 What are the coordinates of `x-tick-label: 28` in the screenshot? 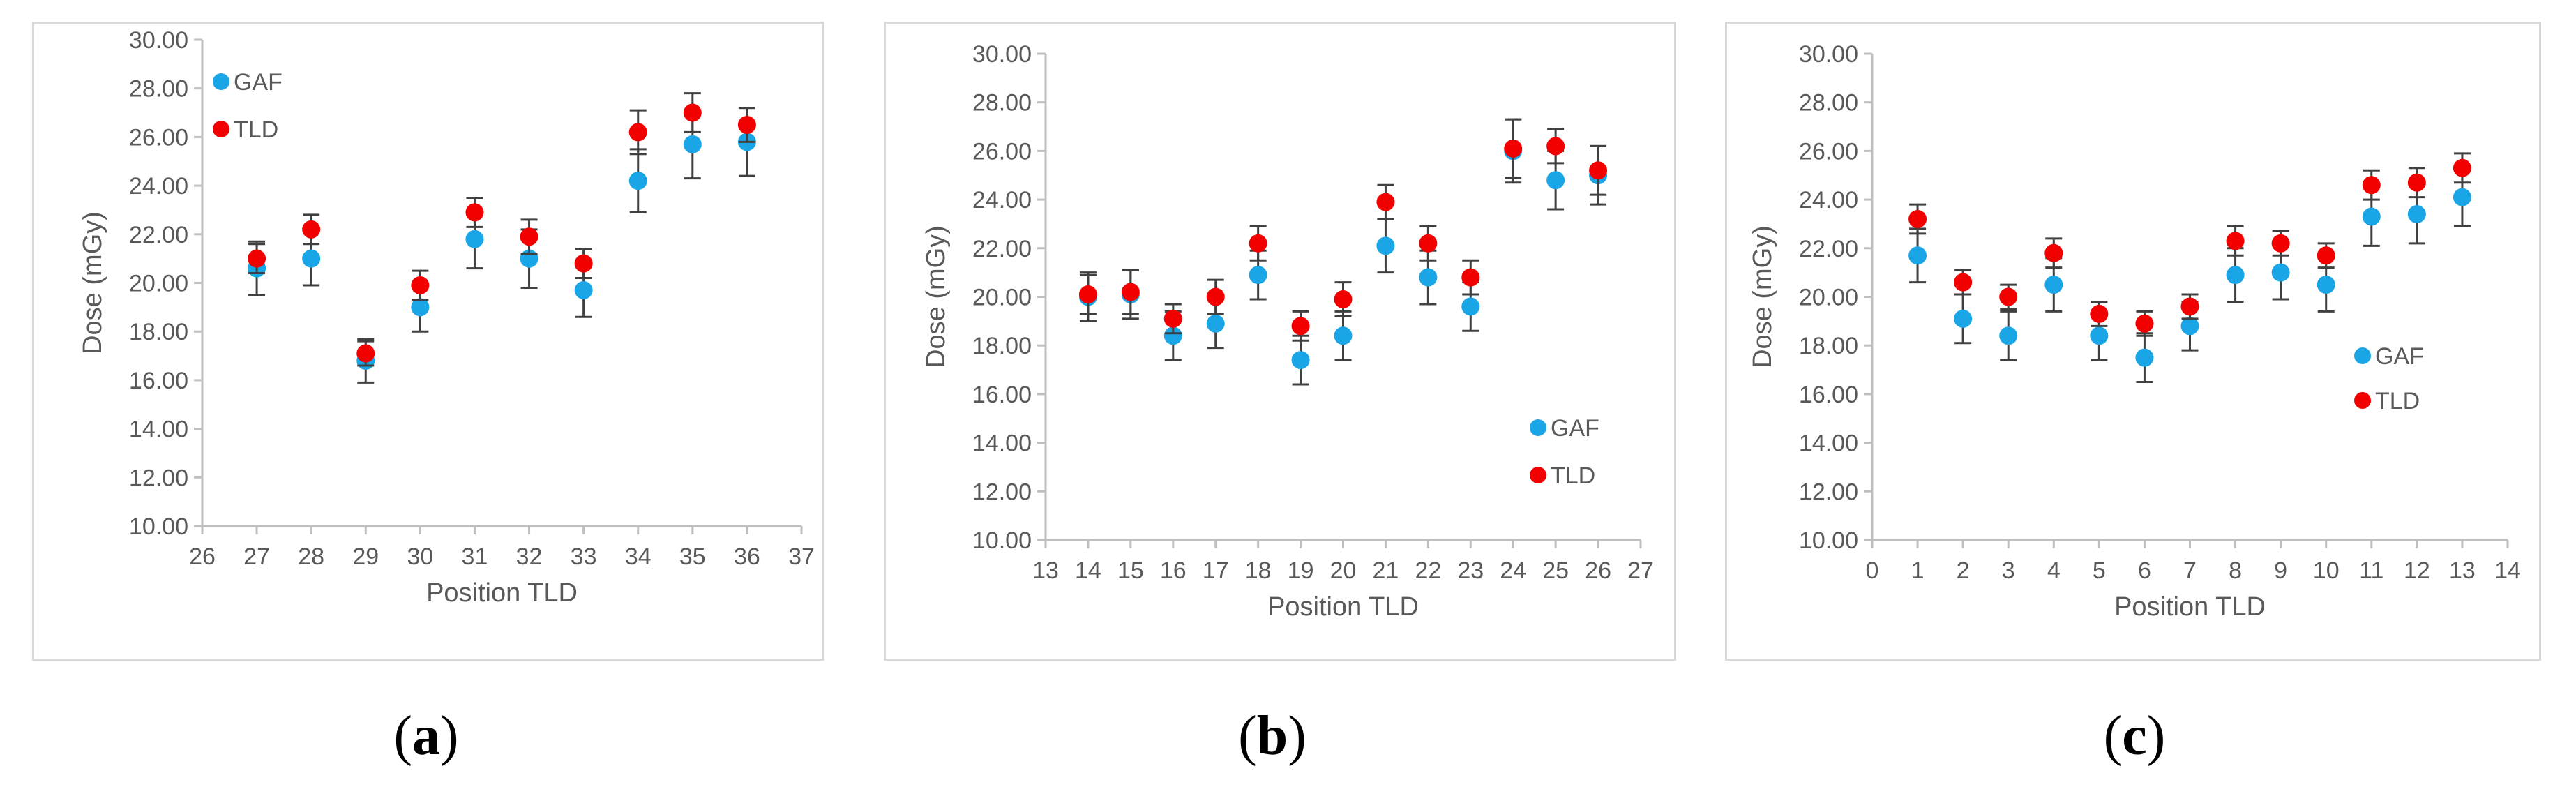 It's located at (311, 556).